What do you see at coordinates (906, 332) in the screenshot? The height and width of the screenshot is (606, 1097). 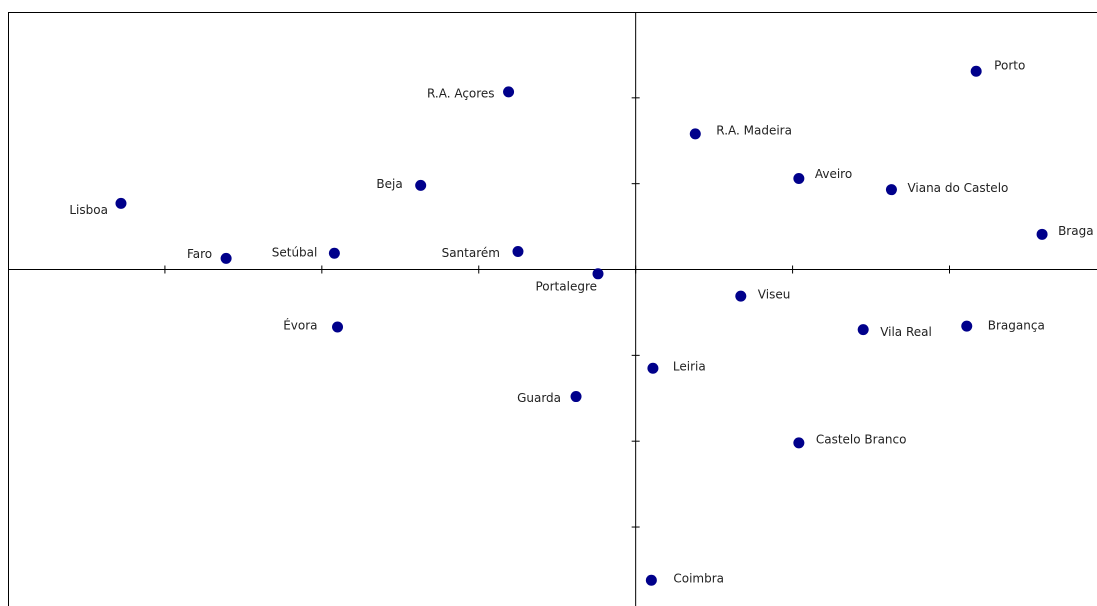 I see `point-label: Vila Real` at bounding box center [906, 332].